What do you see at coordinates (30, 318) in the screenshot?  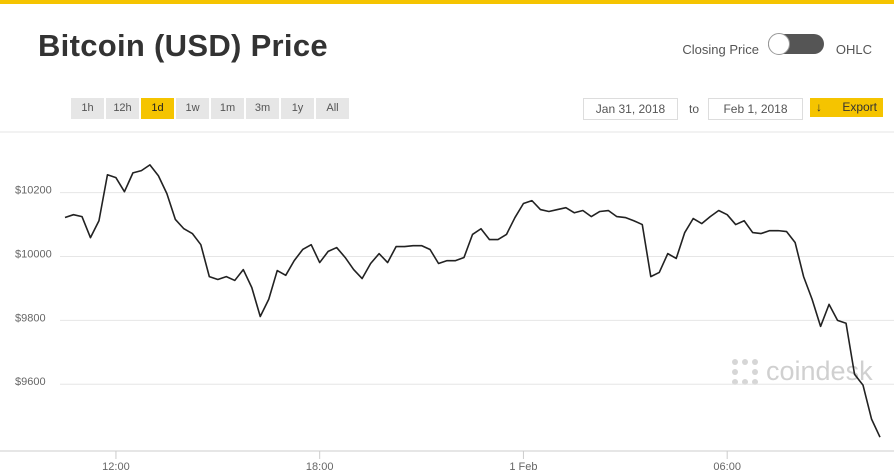 I see `y-tick-label: $9800` at bounding box center [30, 318].